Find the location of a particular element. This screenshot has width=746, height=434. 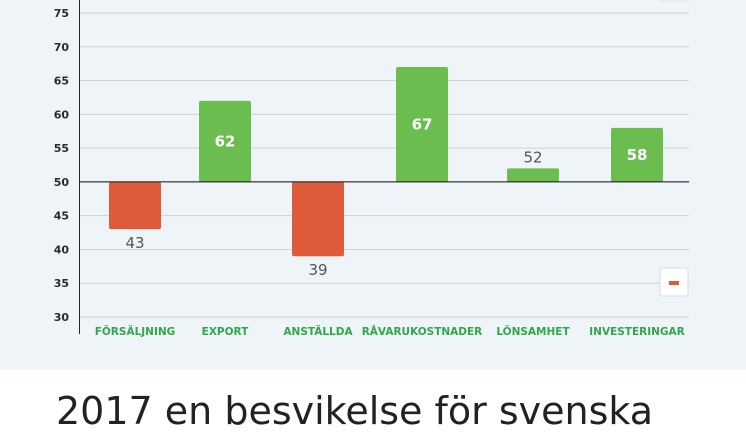

bar-export is located at coordinates (225, 141).